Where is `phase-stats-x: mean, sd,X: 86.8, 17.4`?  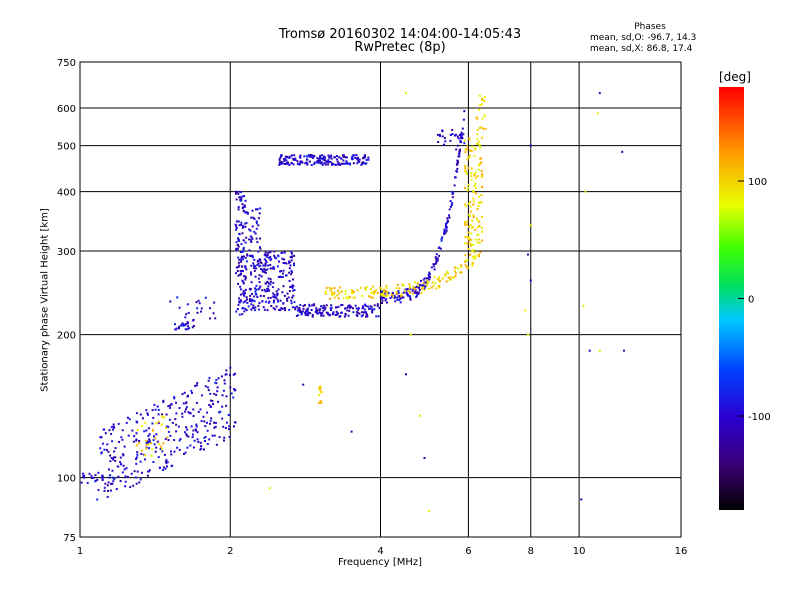 phase-stats-x: mean, sd,X: 86.8, 17.4 is located at coordinates (641, 49).